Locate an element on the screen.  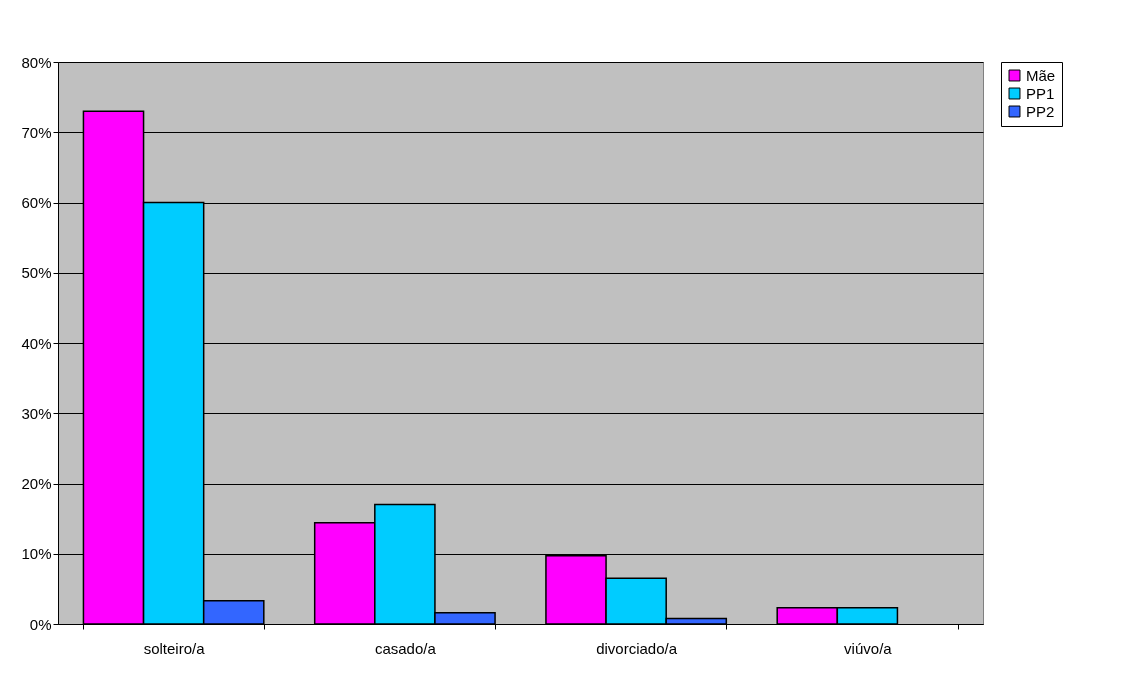
y-tick-label: 40% is located at coordinates (36, 343).